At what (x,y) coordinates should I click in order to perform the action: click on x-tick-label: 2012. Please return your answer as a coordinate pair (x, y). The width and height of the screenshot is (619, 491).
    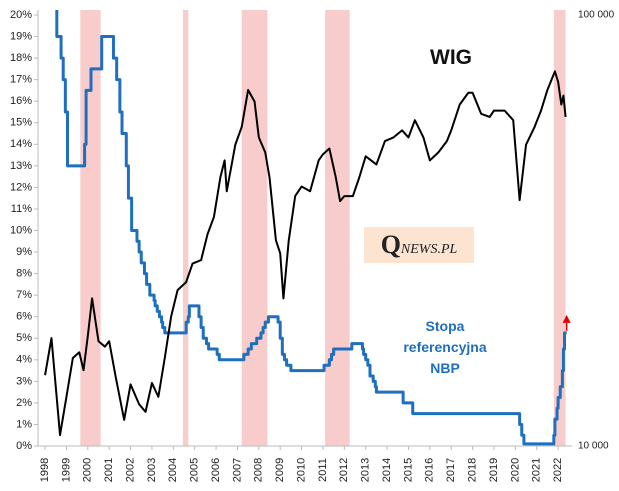
    Looking at the image, I should click on (344, 470).